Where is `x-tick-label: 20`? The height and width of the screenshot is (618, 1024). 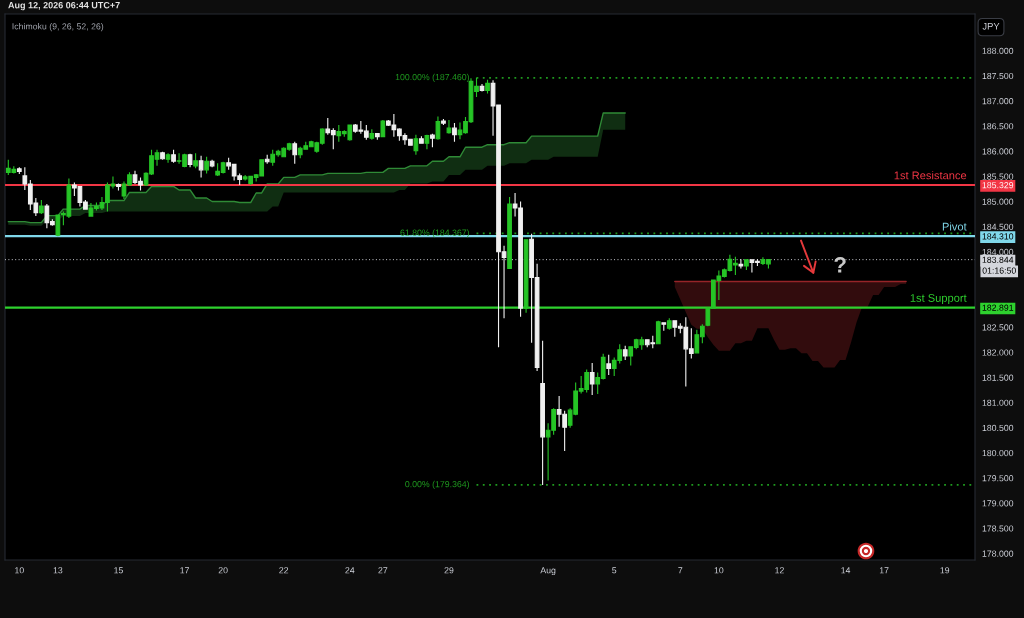 x-tick-label: 20 is located at coordinates (223, 570).